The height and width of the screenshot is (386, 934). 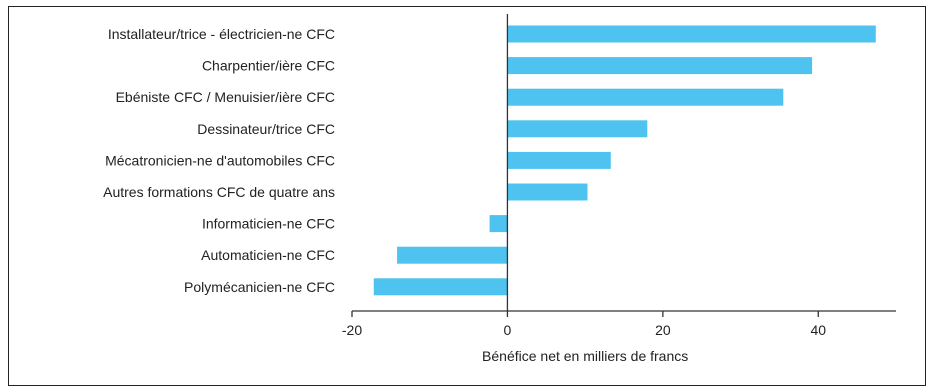 I want to click on category-label-6: Autres formations CFC de quatre ans, so click(x=219, y=192).